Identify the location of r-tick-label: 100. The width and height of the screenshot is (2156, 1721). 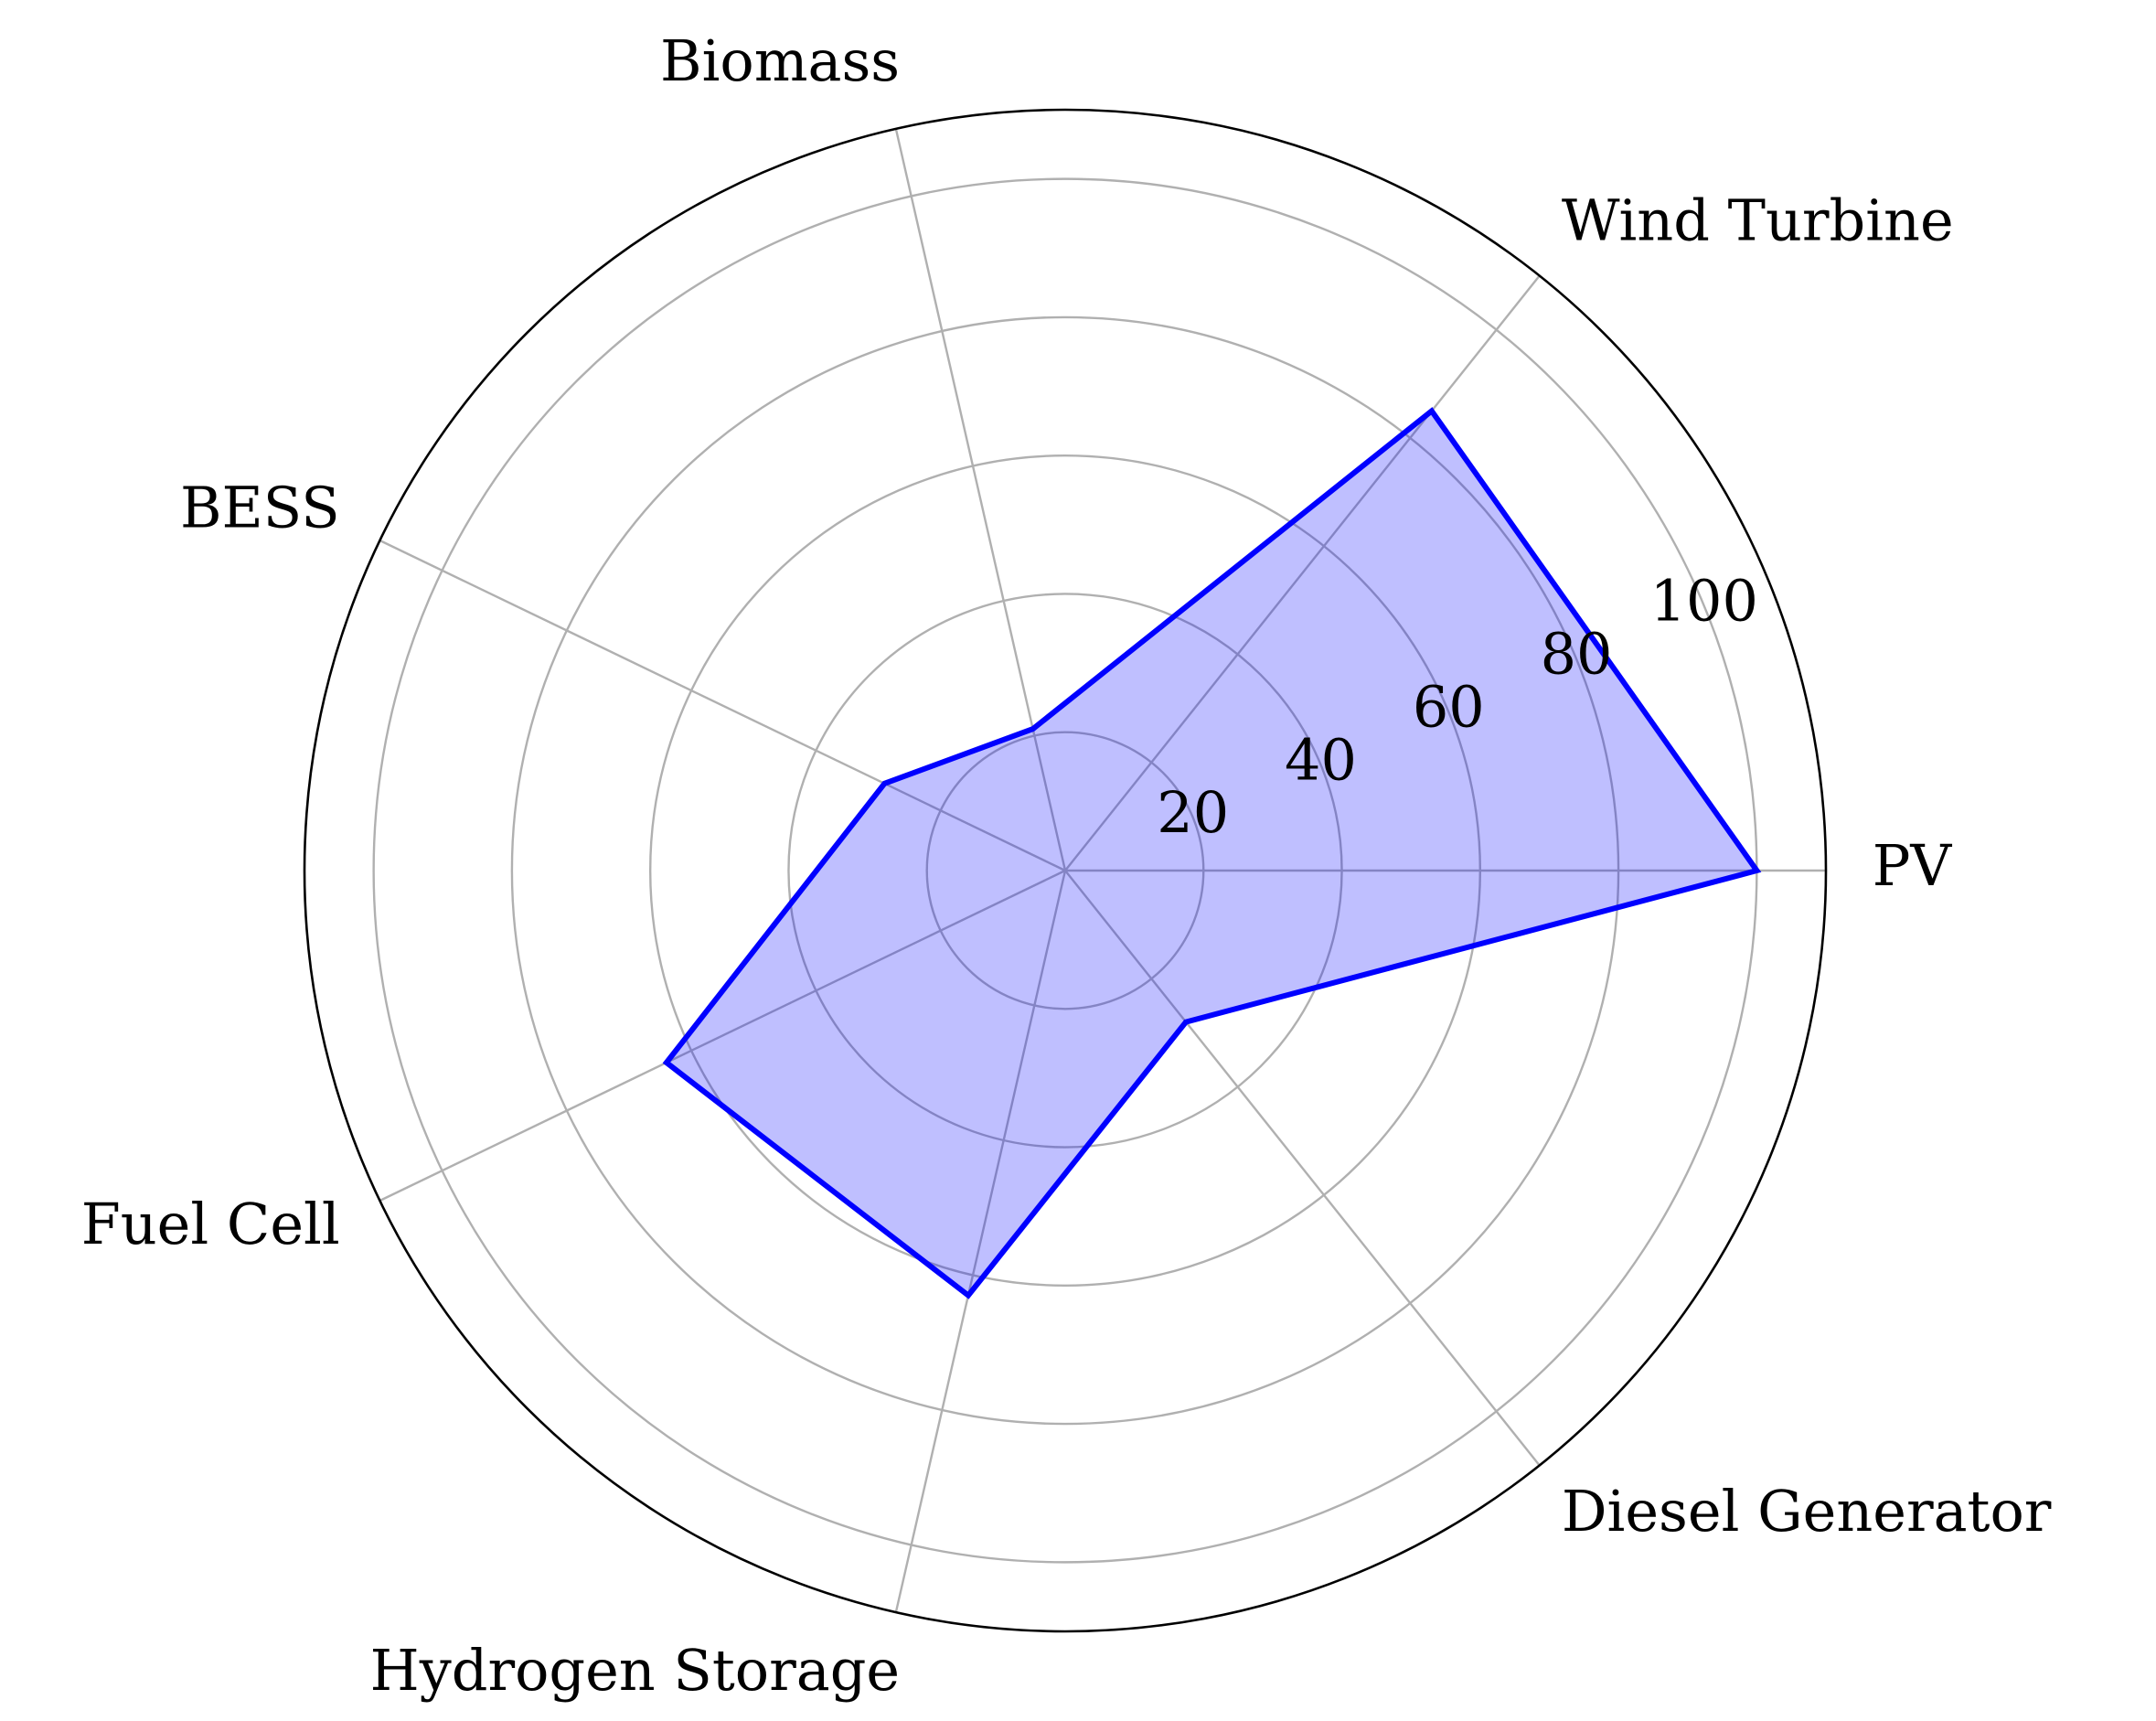
(1704, 601).